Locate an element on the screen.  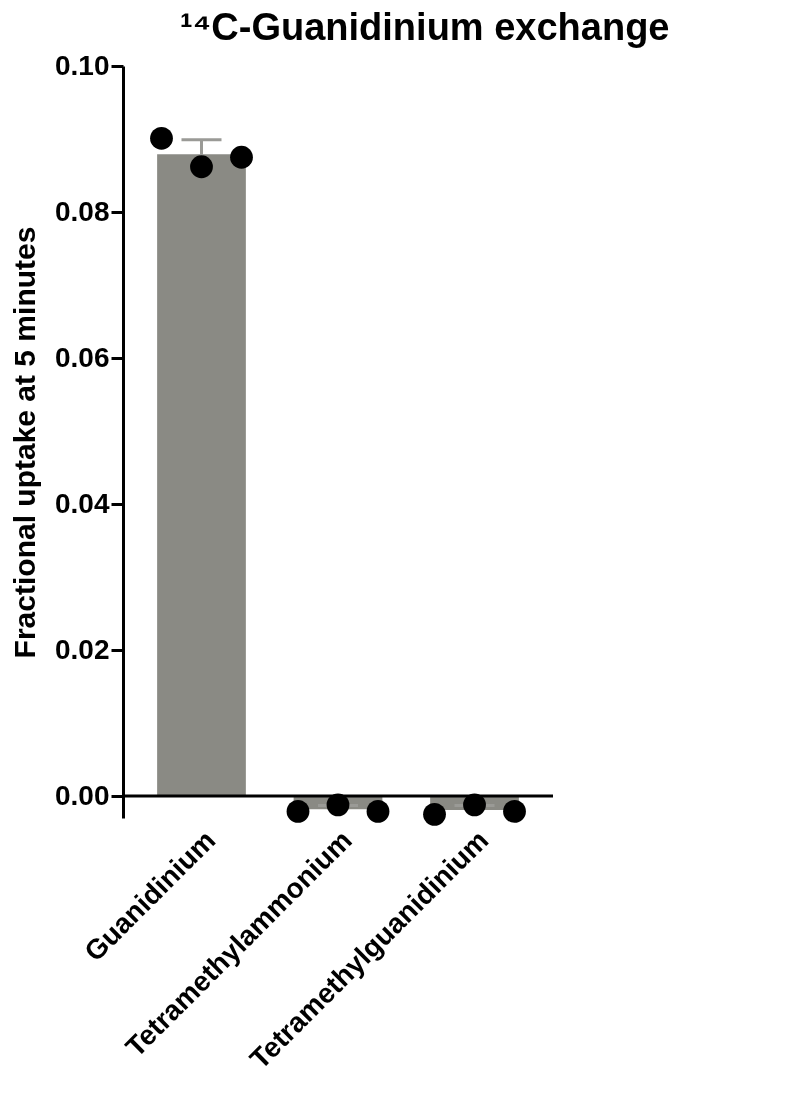
y-tick-label: 0.08 is located at coordinates (82, 211).